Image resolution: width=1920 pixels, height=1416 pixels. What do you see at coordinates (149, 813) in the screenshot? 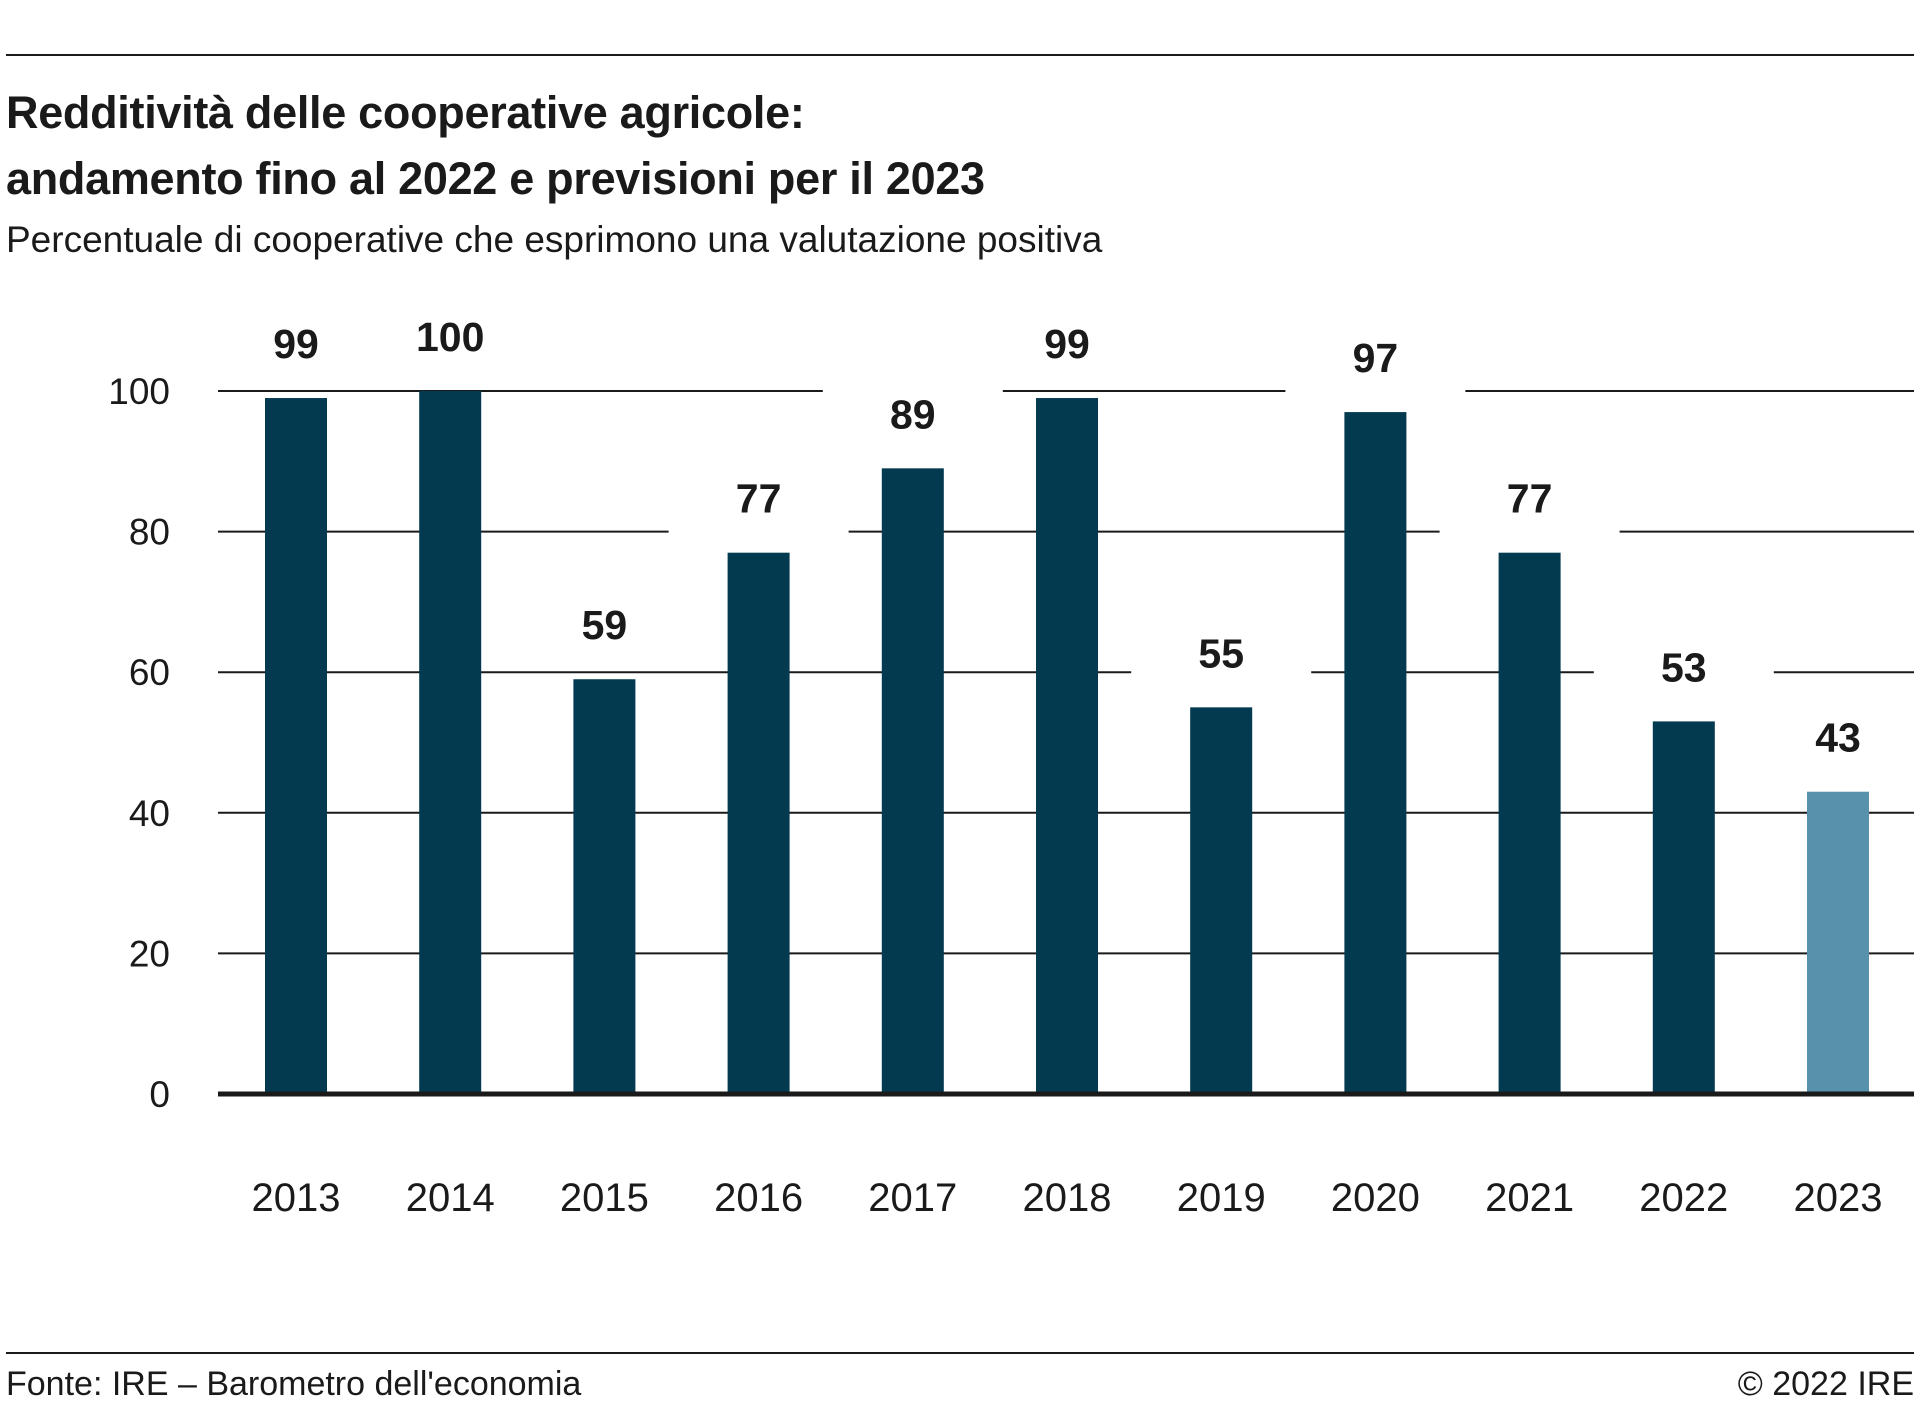
I see `y-tick-label: 40` at bounding box center [149, 813].